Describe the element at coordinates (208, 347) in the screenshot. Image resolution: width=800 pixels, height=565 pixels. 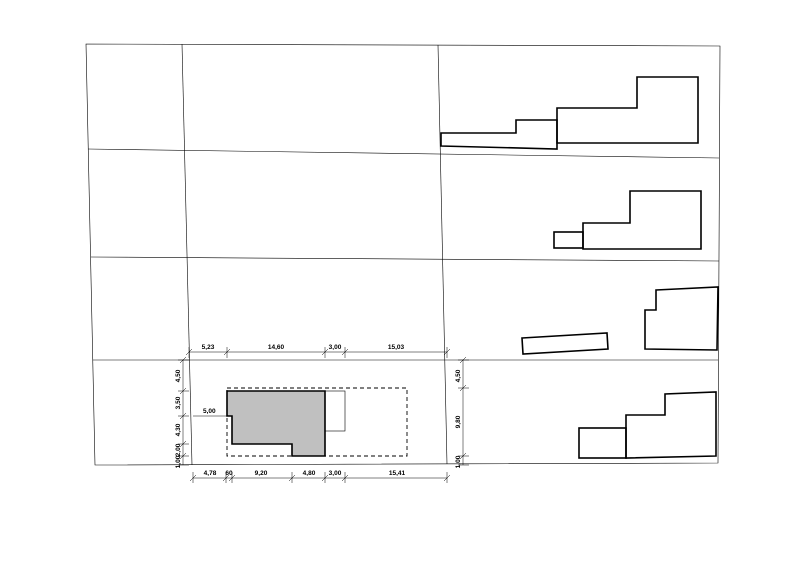
I see `top-dim-label-1: 5,23` at that location.